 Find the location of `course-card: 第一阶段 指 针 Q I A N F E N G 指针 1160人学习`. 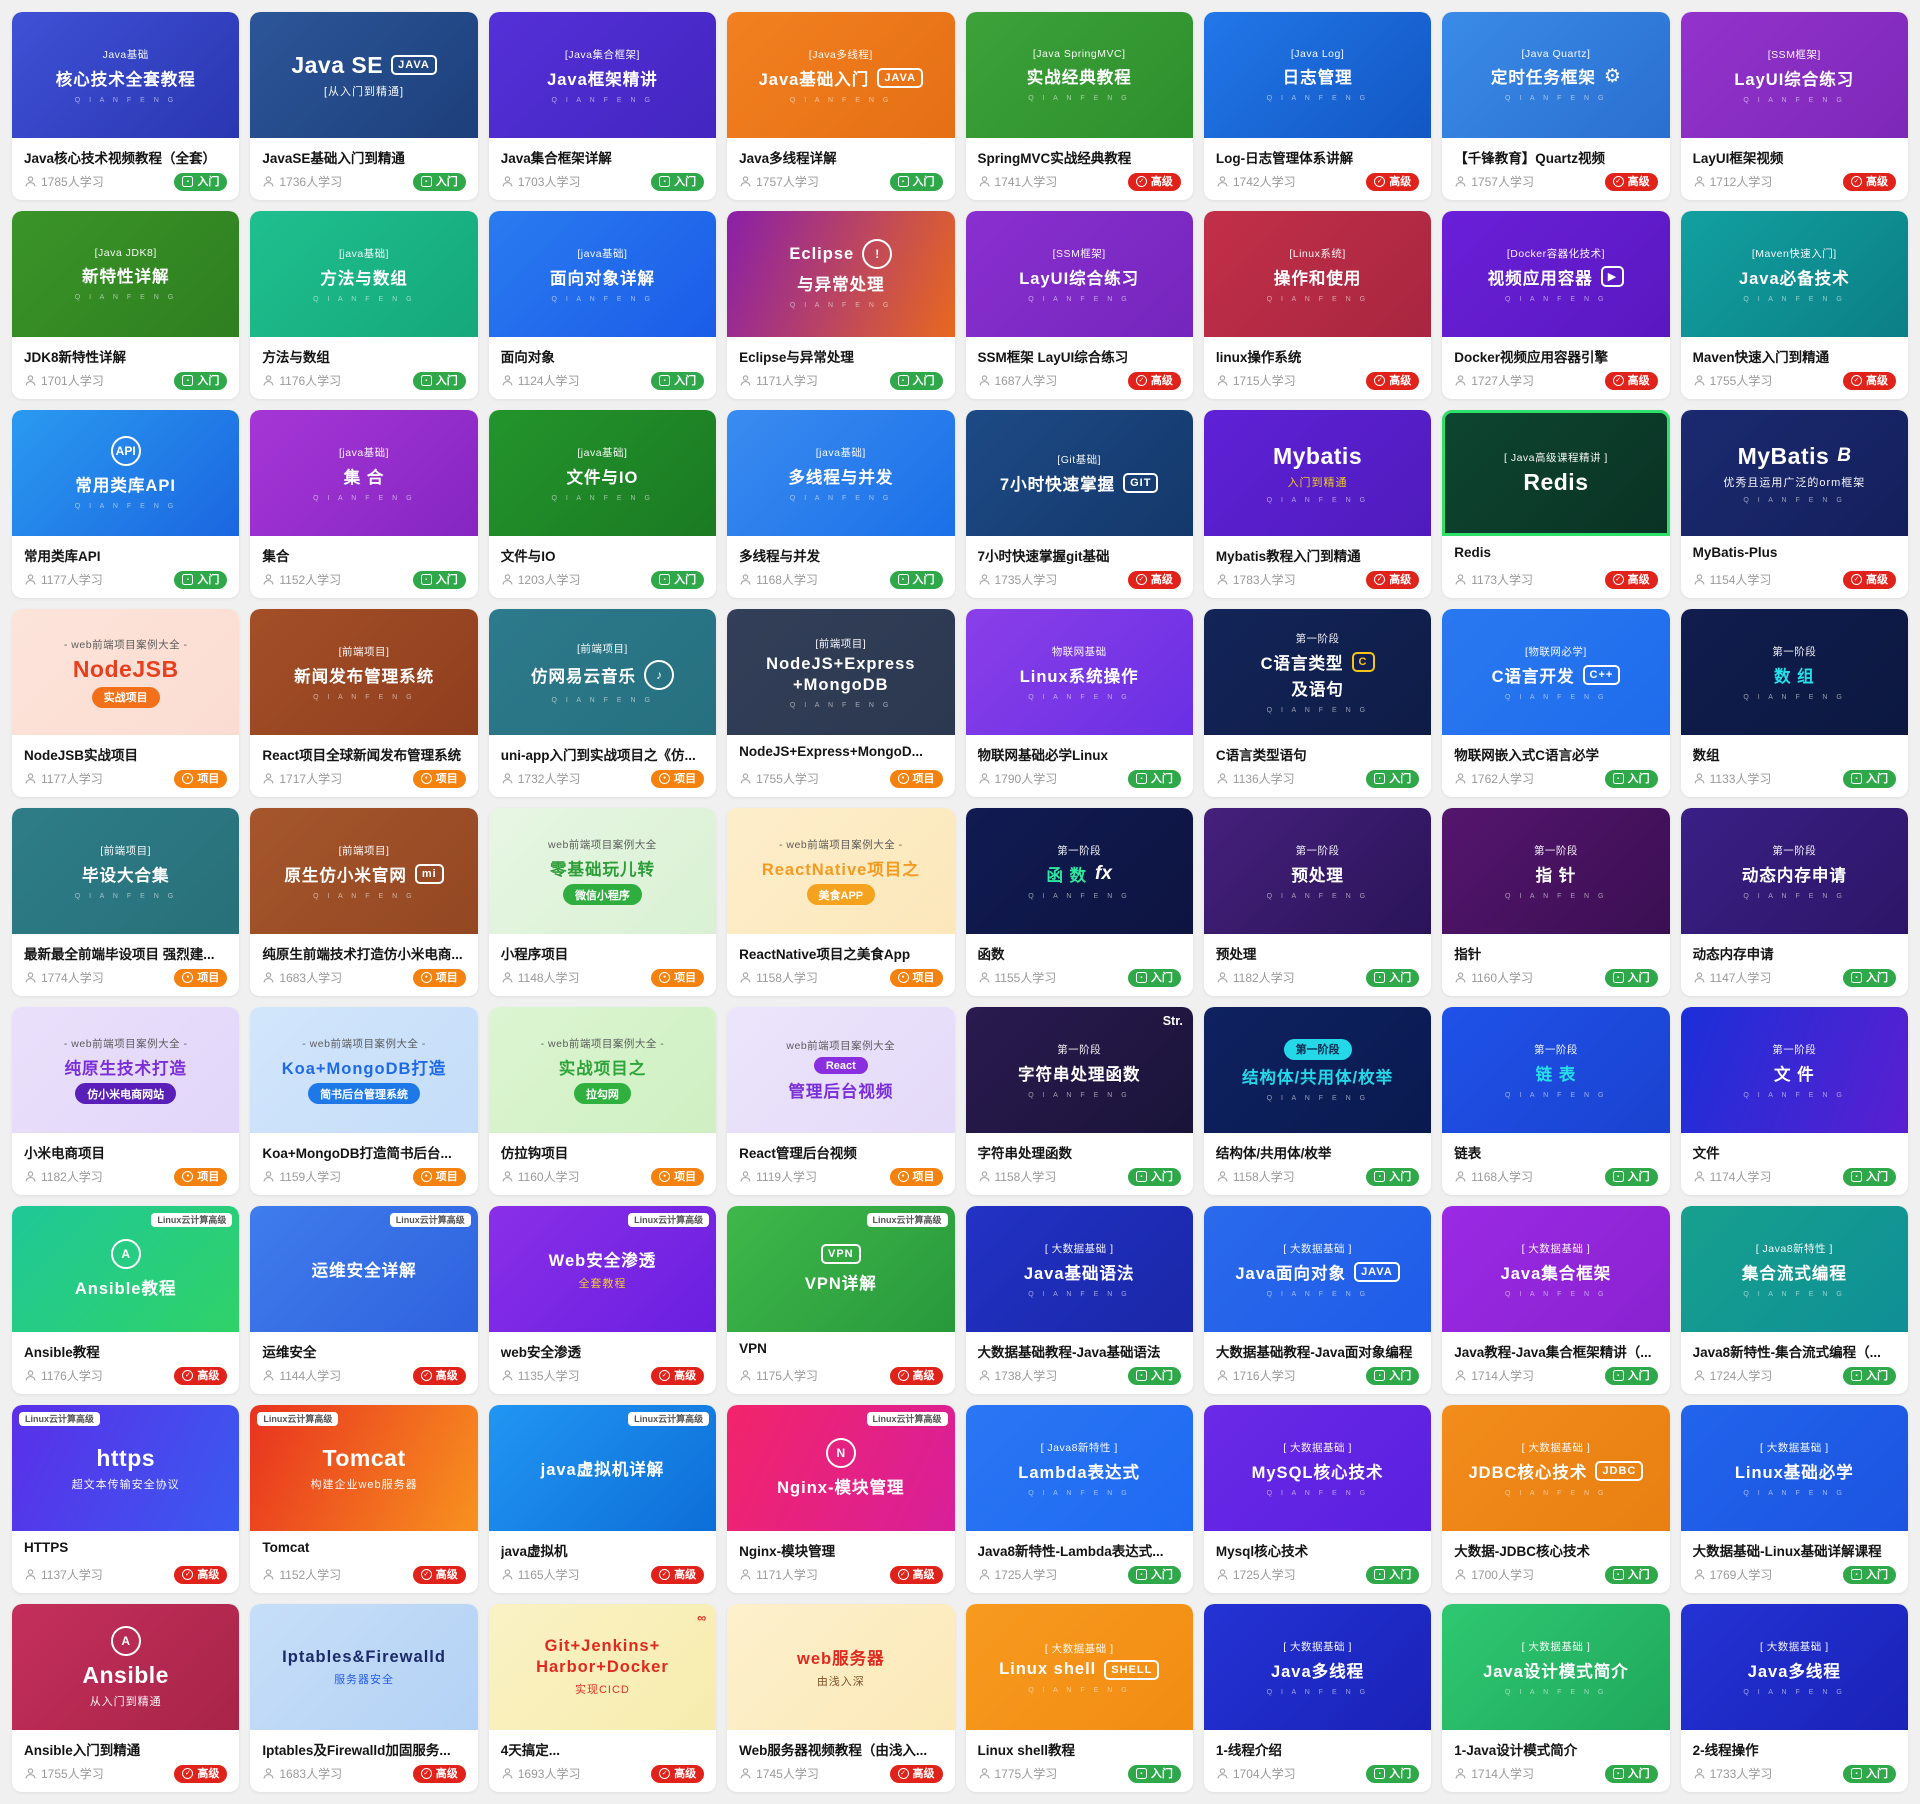

course-card: 第一阶段 指 针 Q I A N F E N G 指针 1160人学习 is located at coordinates (1556, 902).